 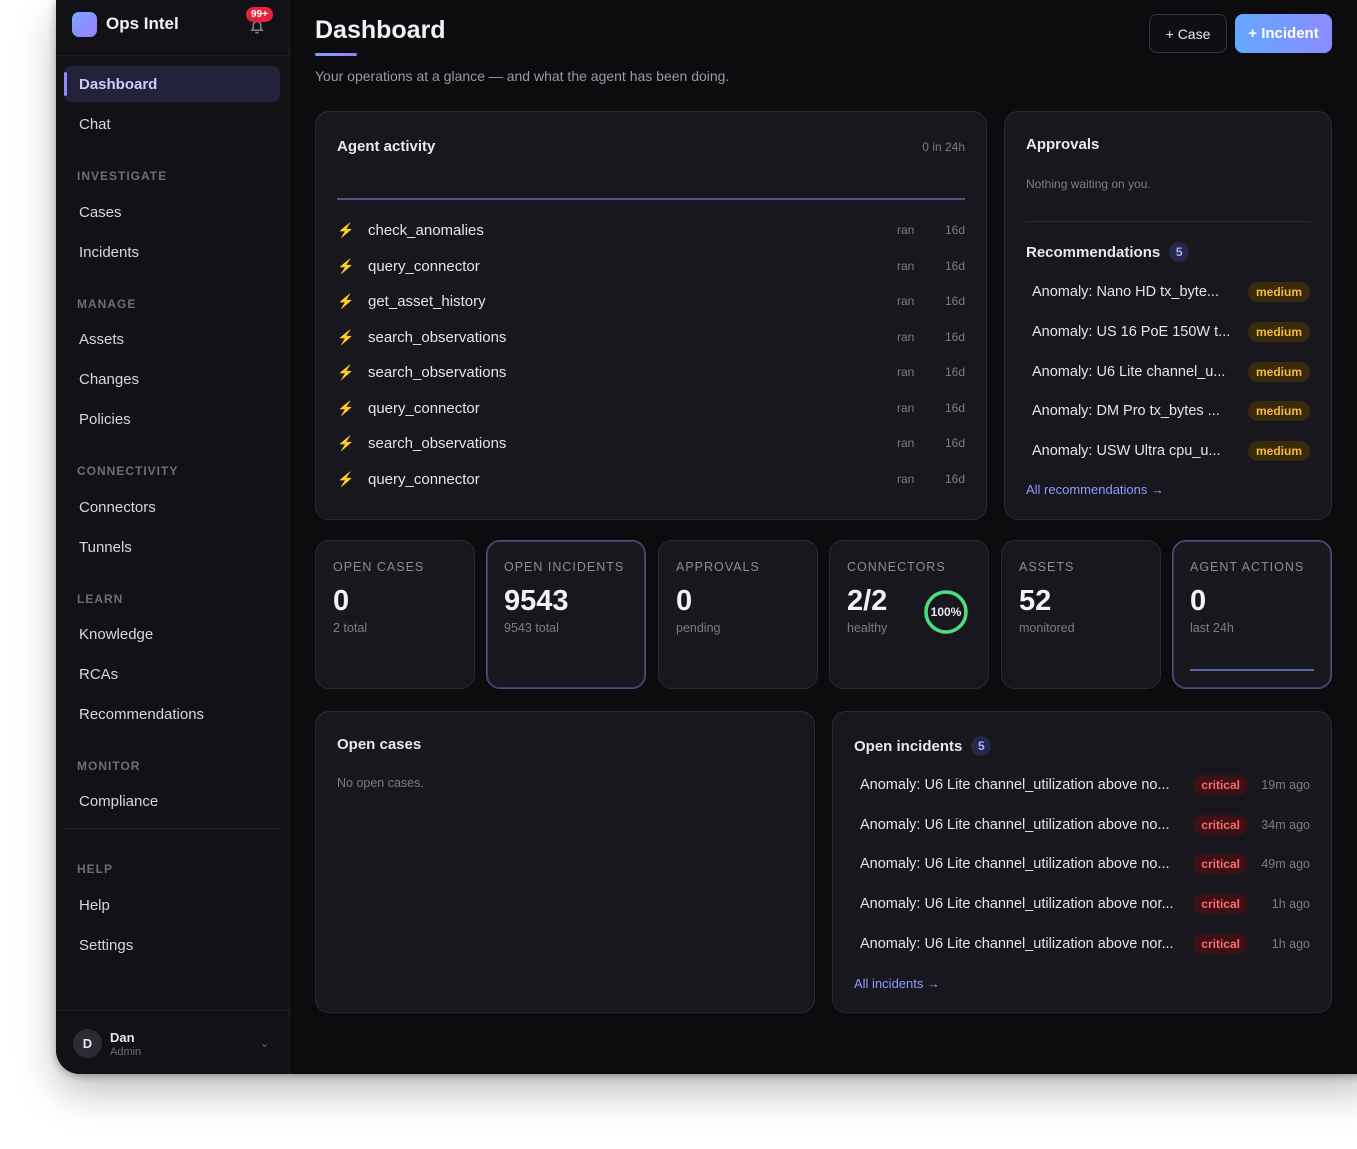 What do you see at coordinates (395, 614) in the screenshot?
I see `stat-card-open-cases: OPEN CASES 0 2 total` at bounding box center [395, 614].